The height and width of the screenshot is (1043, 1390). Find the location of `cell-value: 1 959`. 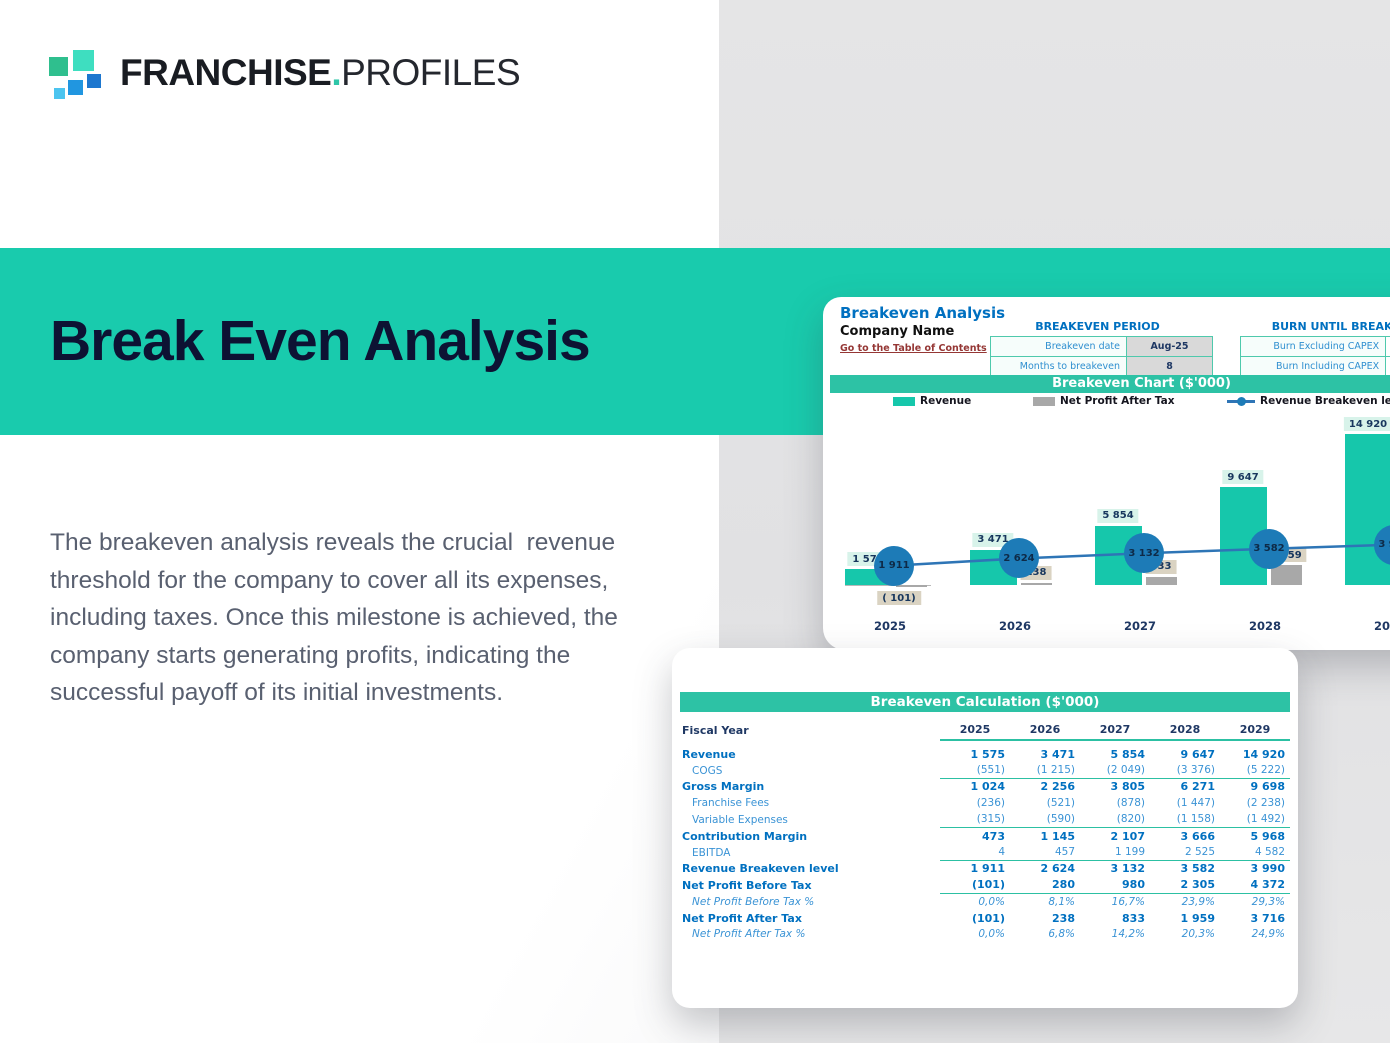

cell-value: 1 959 is located at coordinates (1197, 918).